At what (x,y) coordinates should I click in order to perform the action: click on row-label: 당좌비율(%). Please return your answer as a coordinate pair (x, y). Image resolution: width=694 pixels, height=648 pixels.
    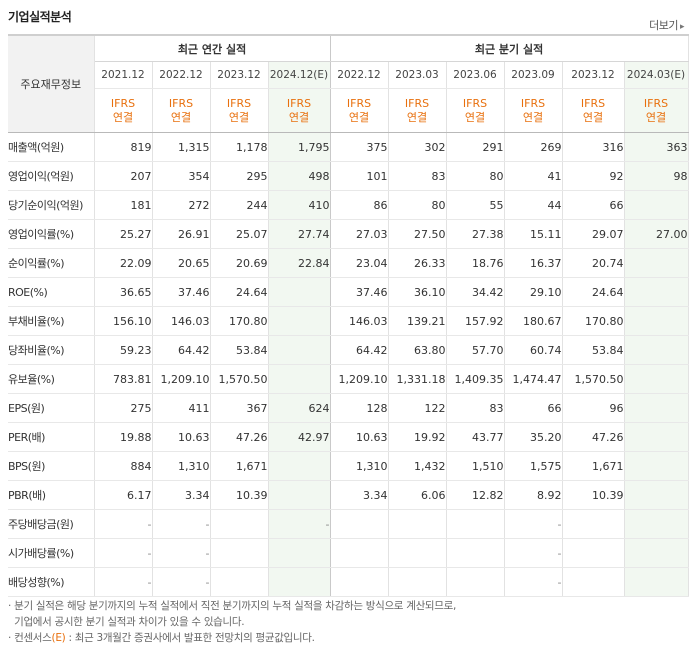
    Looking at the image, I should click on (51, 350).